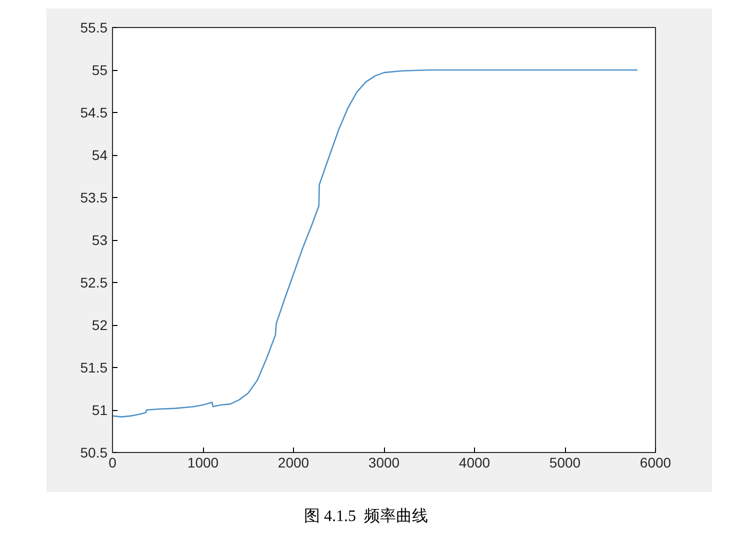 Image resolution: width=732 pixels, height=542 pixels. I want to click on caption: 图 4.1.5 频率曲线, so click(366, 516).